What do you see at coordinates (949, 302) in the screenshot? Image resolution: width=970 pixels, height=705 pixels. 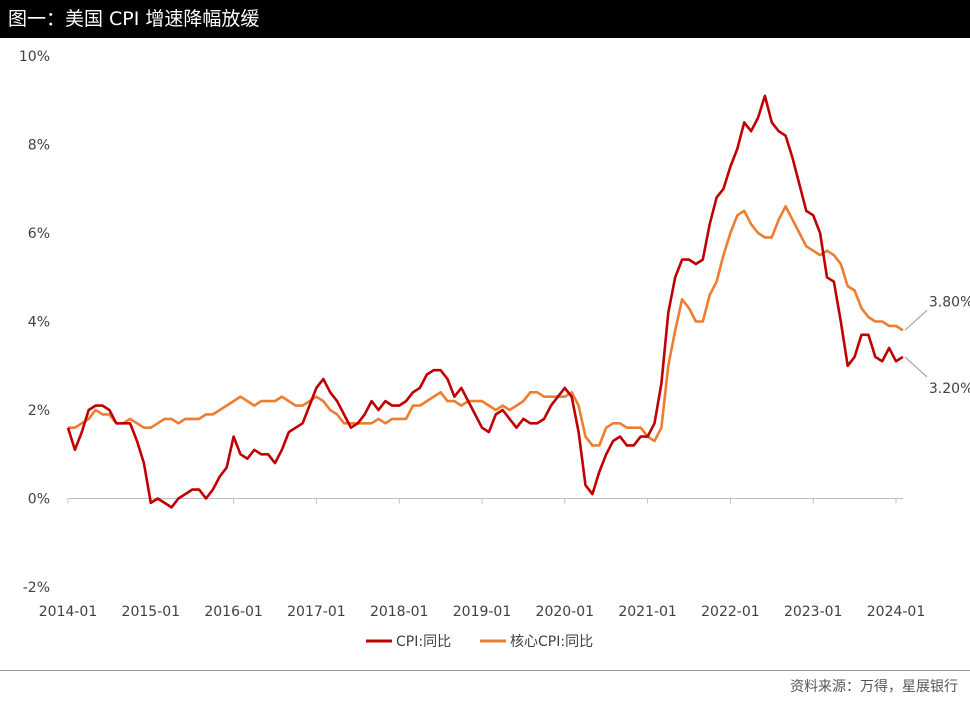 I see `annotation-label: 3.80%` at bounding box center [949, 302].